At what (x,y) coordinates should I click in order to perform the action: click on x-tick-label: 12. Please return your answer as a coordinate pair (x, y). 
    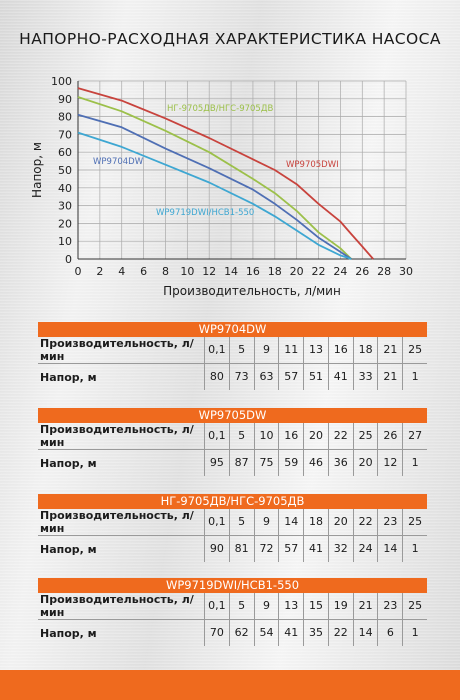
    Looking at the image, I should click on (209, 271).